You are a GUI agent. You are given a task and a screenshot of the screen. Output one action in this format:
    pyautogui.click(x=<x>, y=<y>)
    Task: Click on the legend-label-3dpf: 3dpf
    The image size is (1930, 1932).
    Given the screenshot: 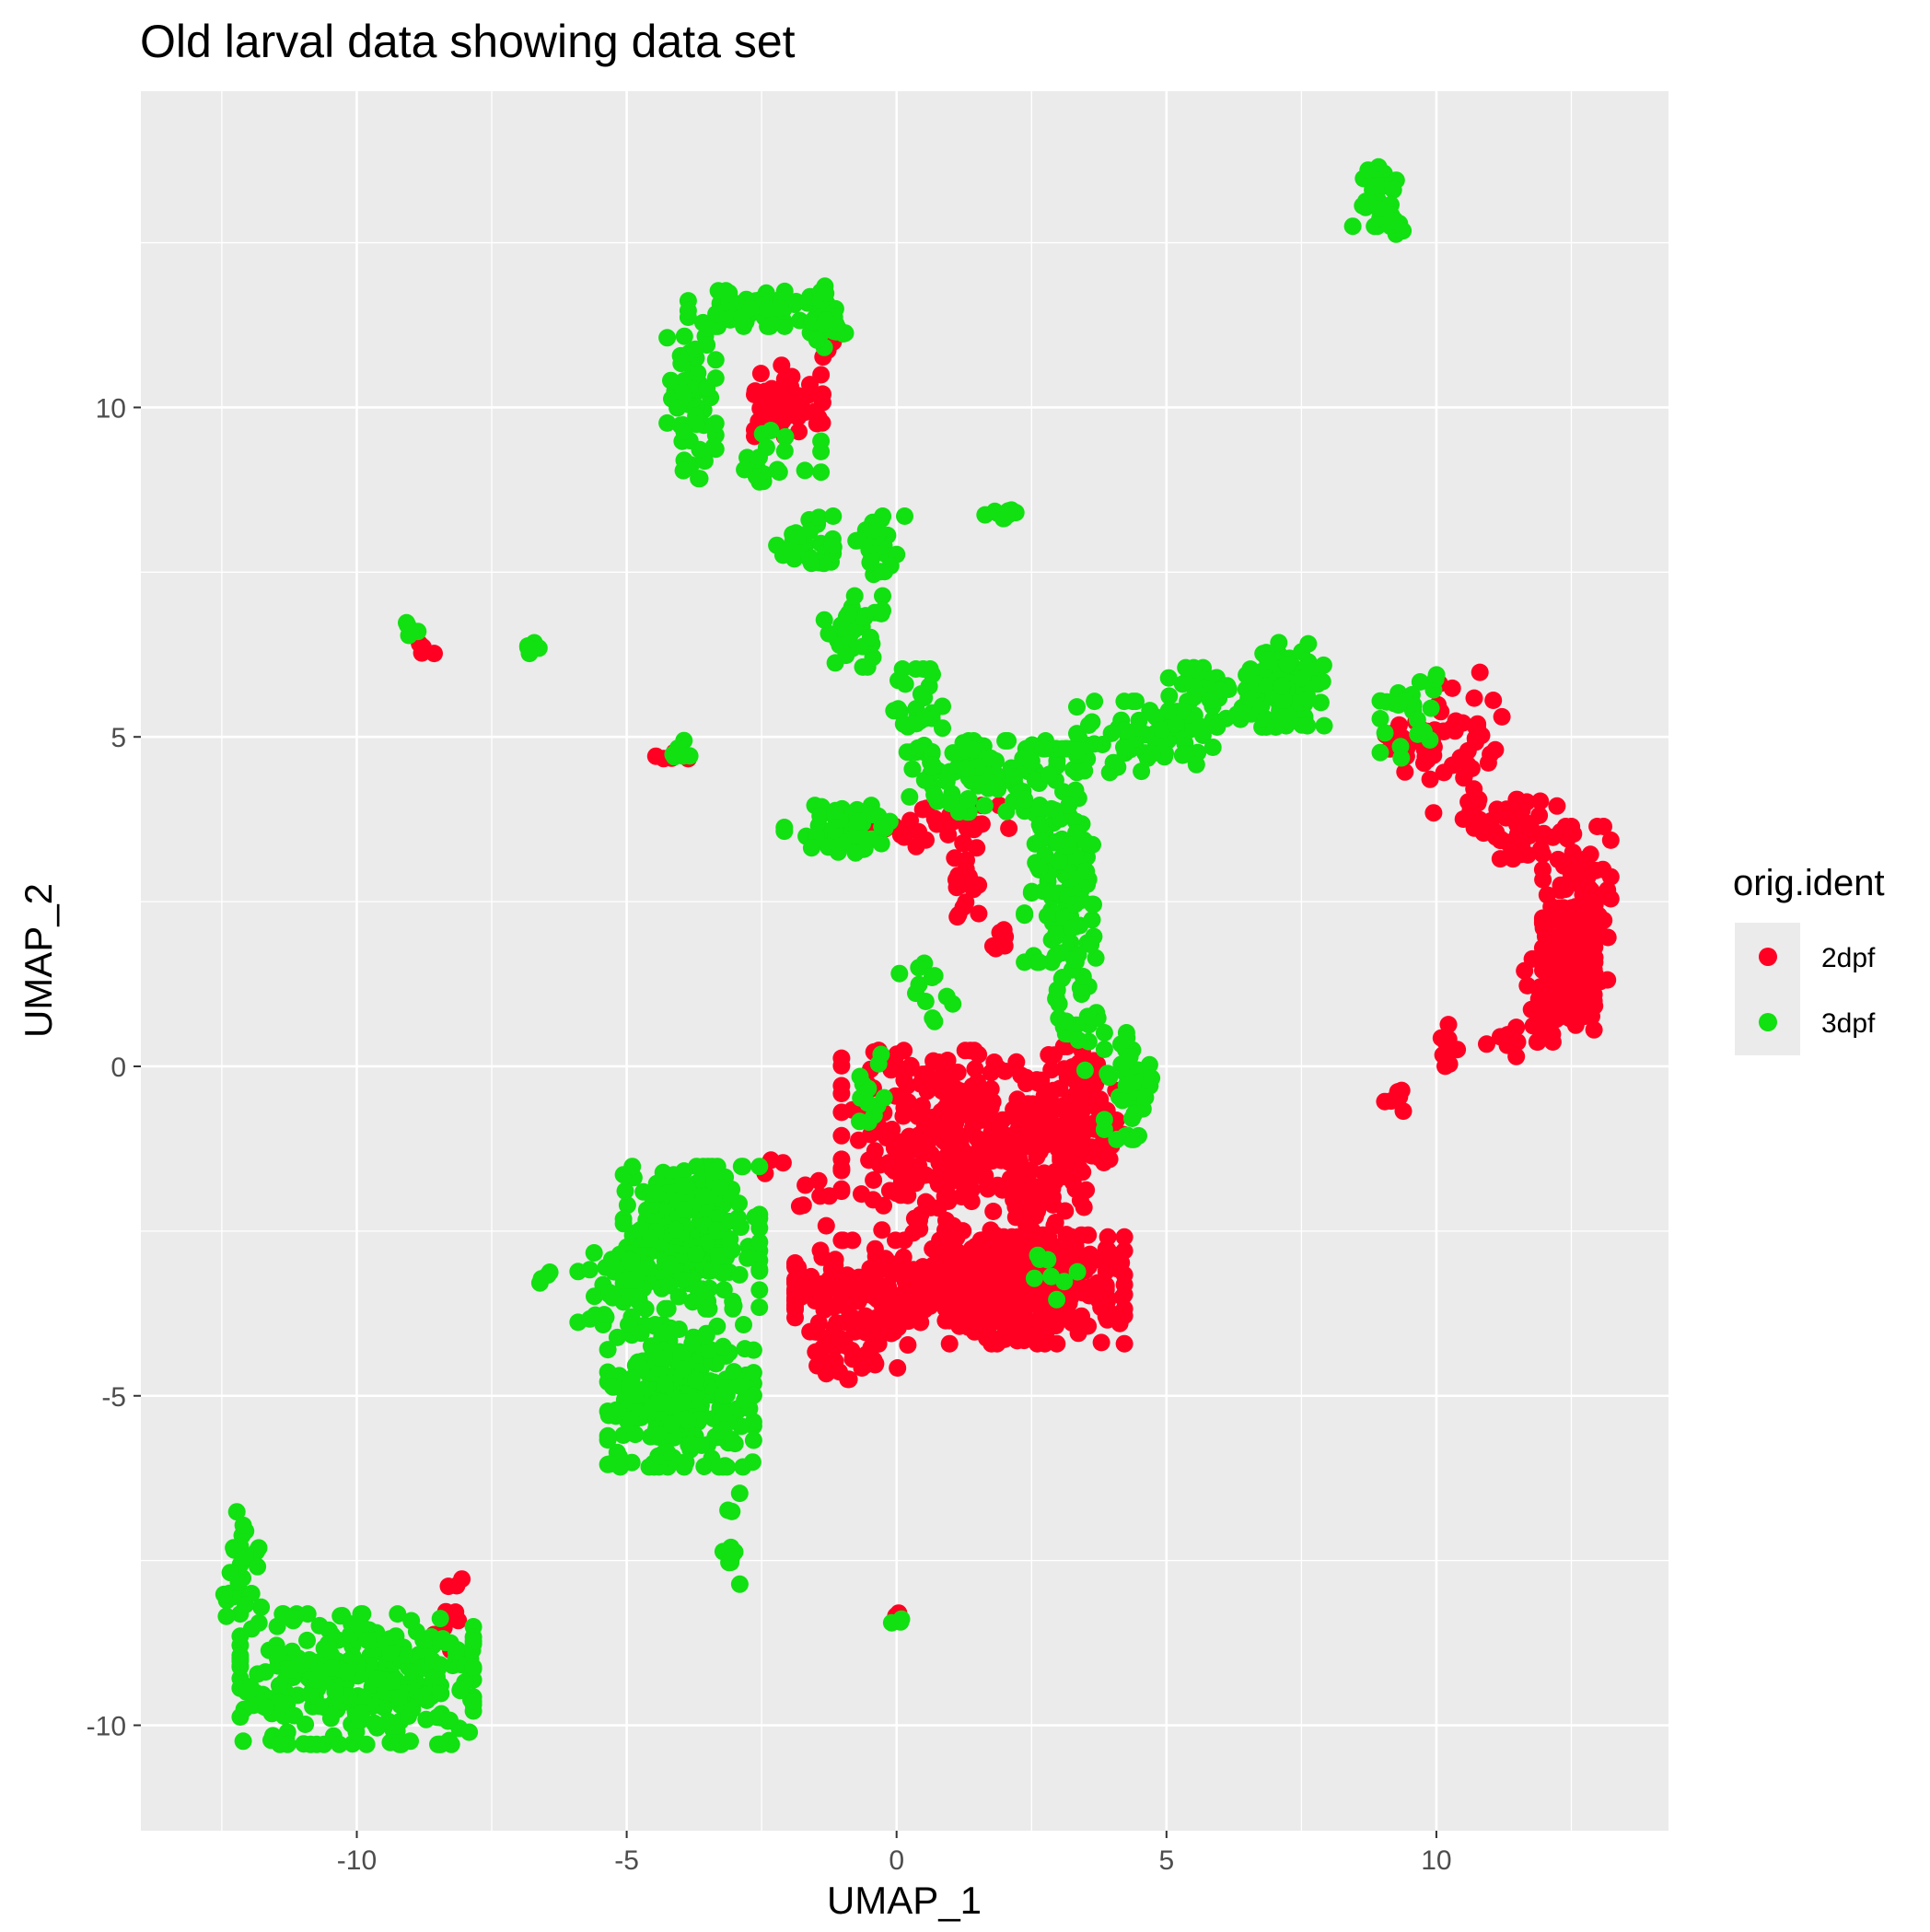 What is the action you would take?
    pyautogui.click(x=1848, y=1023)
    